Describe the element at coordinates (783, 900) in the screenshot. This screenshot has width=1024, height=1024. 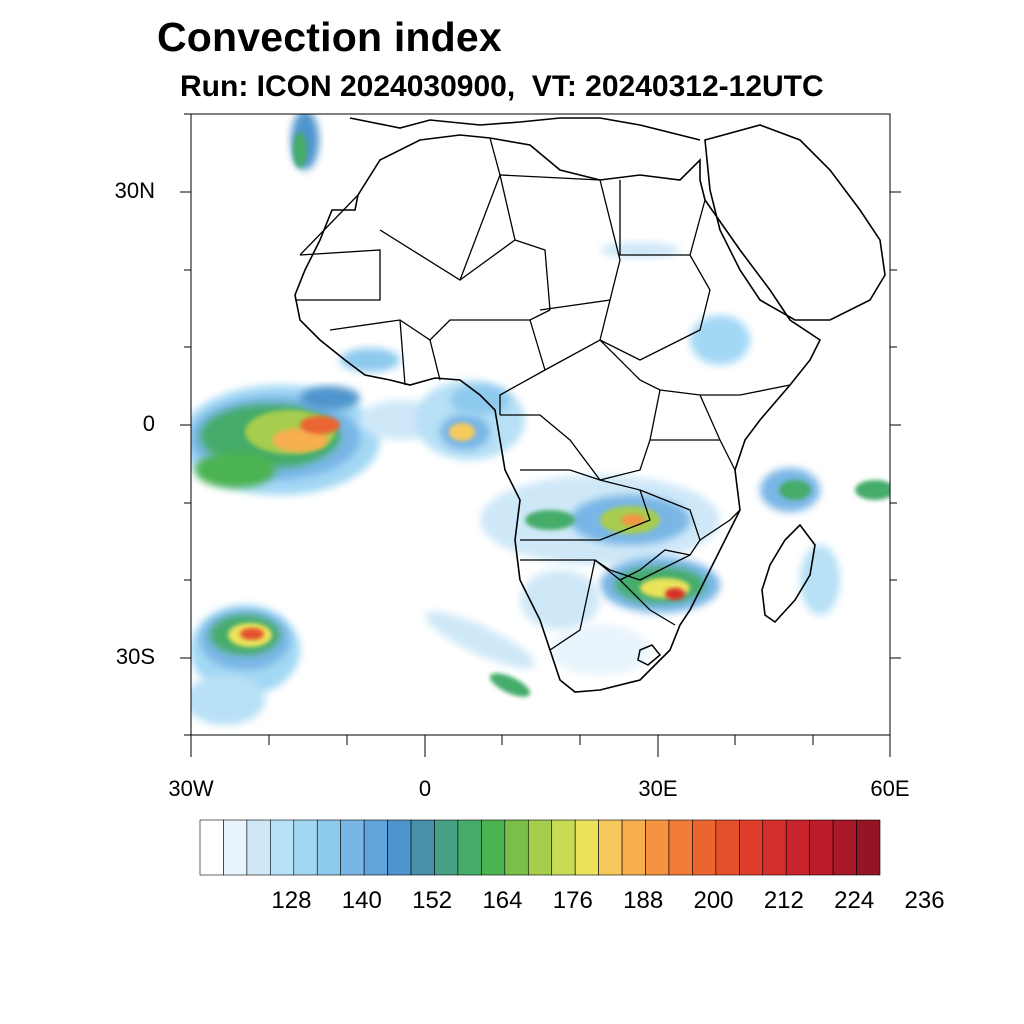
I see `colorbar-tick-label: 212` at that location.